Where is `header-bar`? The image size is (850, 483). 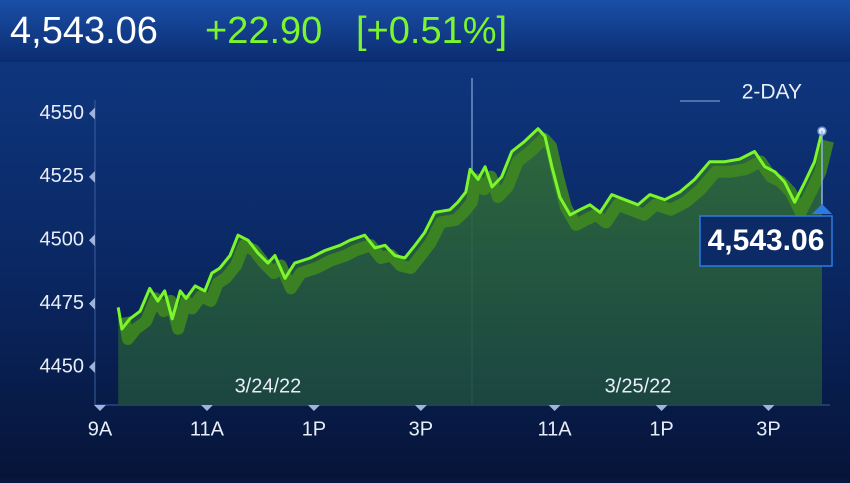 header-bar is located at coordinates (425, 31).